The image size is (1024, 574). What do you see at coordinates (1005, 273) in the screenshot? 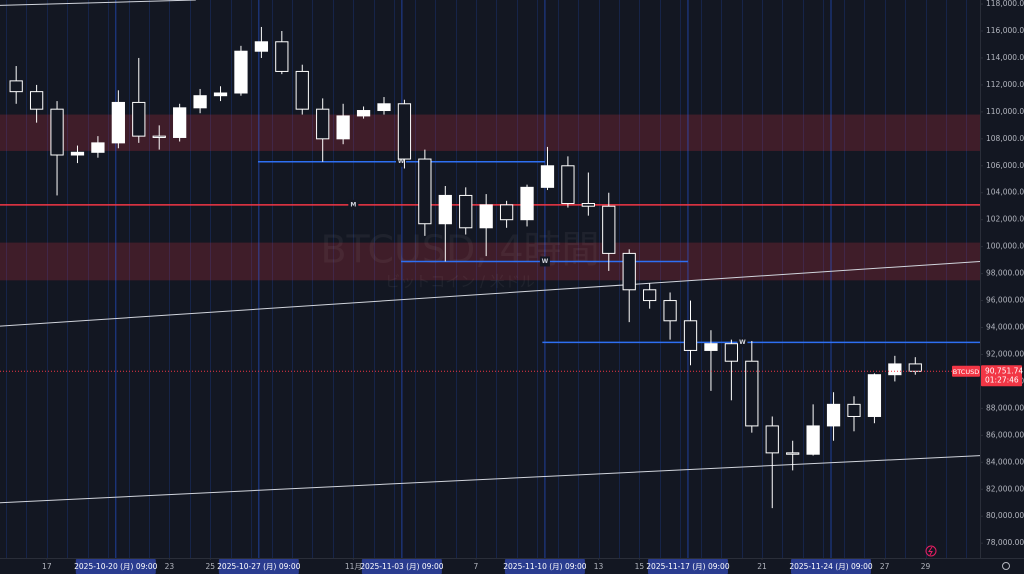
I see `y-tick-label: 98,000.00` at bounding box center [1005, 273].